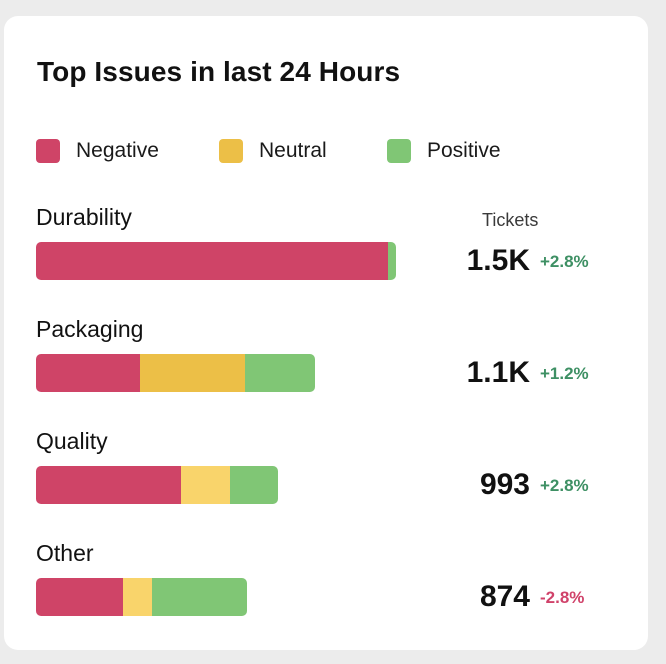 This screenshot has height=664, width=666. I want to click on ticket-change: -2.8%, so click(562, 597).